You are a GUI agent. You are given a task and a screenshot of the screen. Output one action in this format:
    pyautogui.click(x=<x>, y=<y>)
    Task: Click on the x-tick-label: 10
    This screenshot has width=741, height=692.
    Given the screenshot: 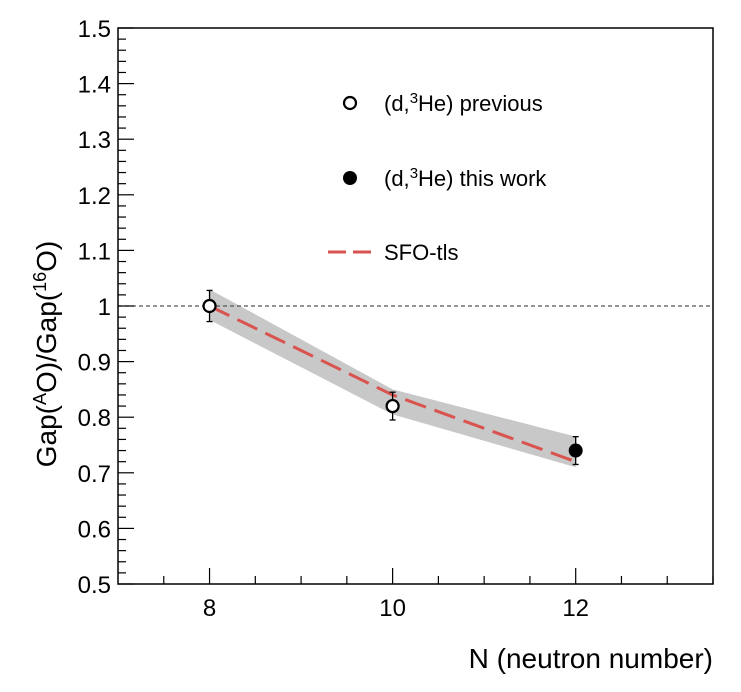 What is the action you would take?
    pyautogui.click(x=392, y=608)
    